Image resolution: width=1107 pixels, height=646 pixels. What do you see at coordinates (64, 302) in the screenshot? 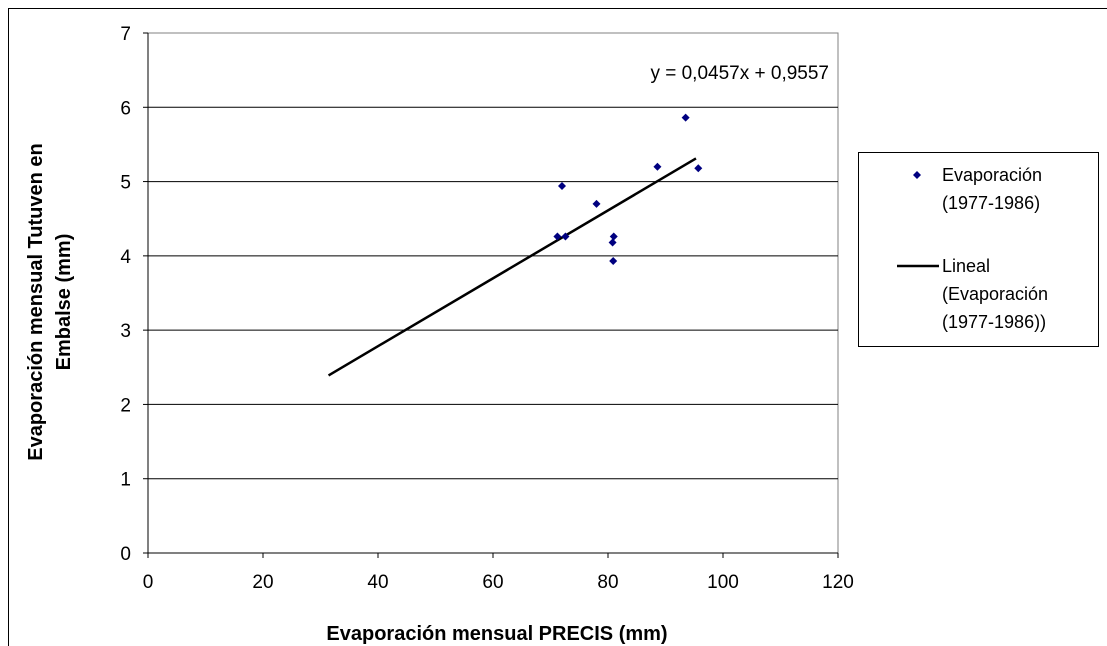
I see `y-axis-title-line-2: Embalse (mm)` at bounding box center [64, 302].